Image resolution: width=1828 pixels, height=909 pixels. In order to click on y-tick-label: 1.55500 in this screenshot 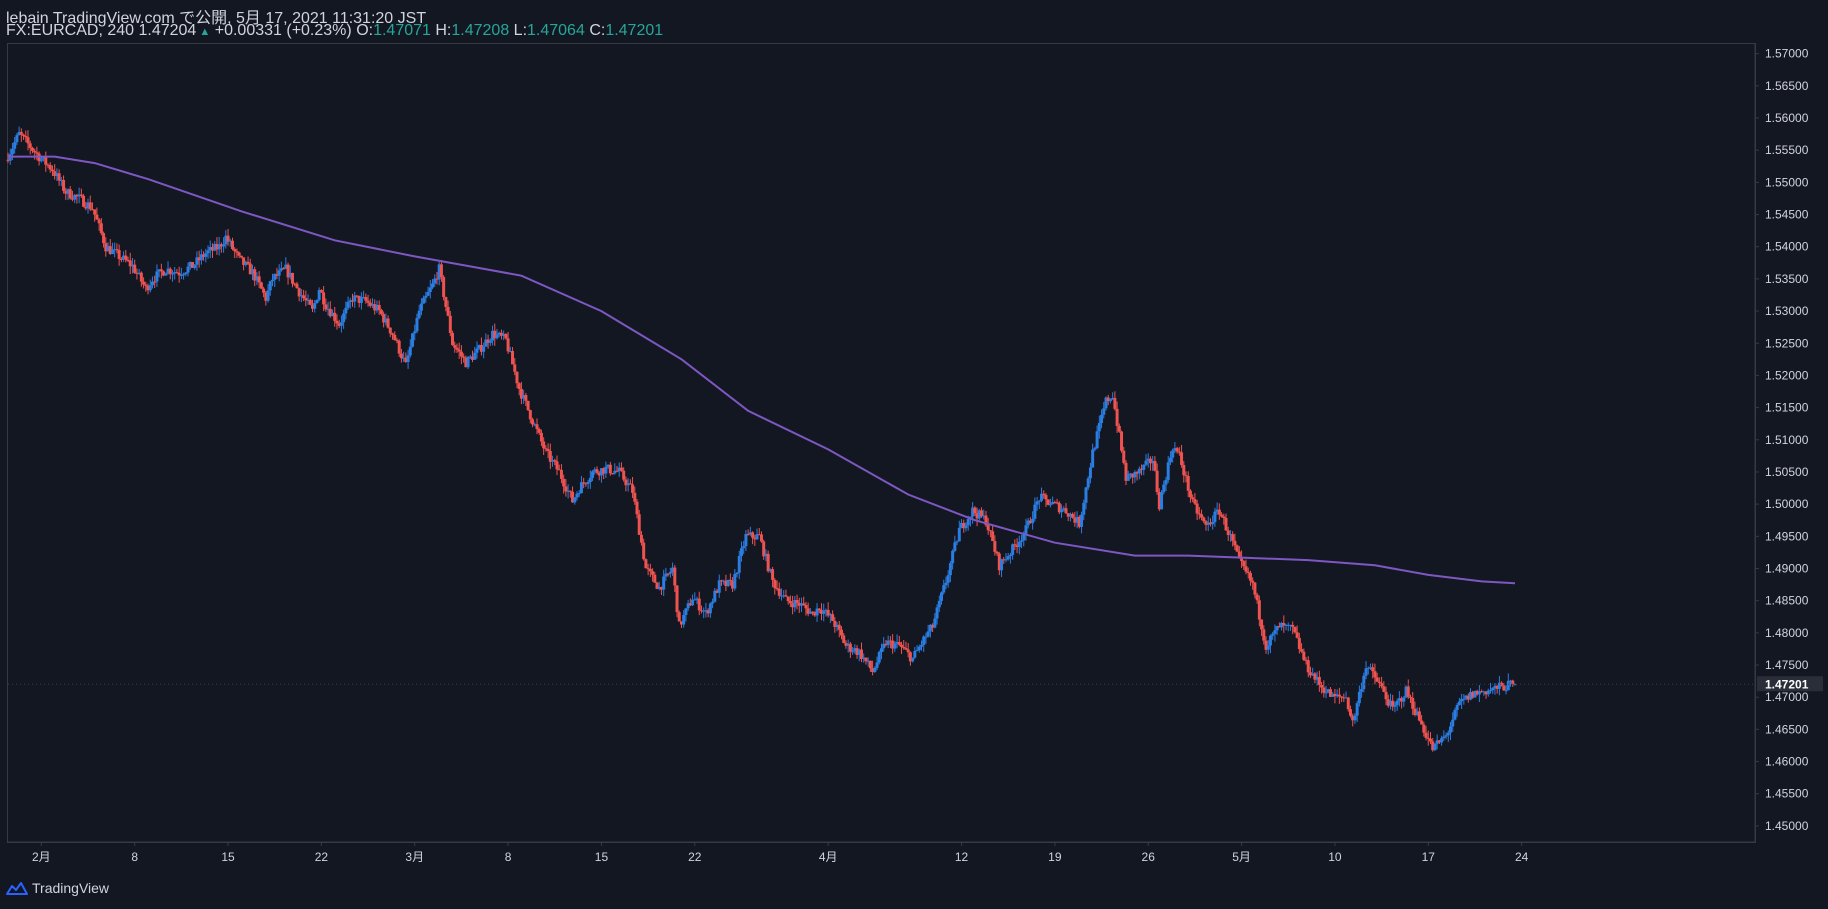, I will do `click(1787, 150)`.